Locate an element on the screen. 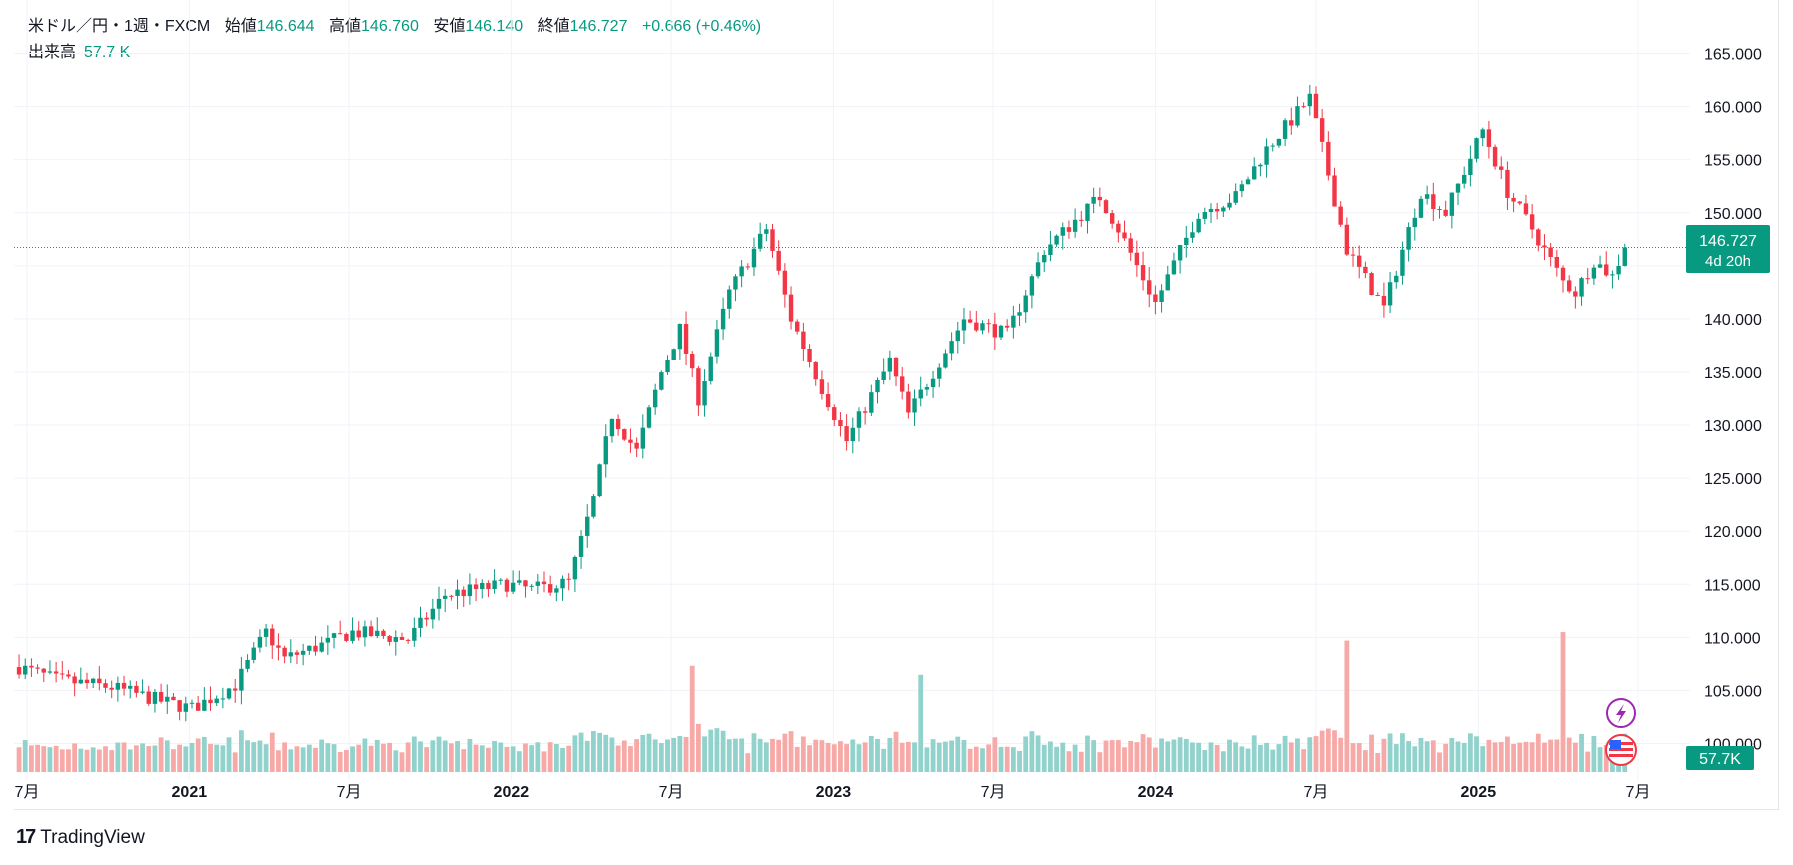 This screenshot has width=1793, height=865. symbol-title: 米ドル／円・1週・FXCM is located at coordinates (119, 26).